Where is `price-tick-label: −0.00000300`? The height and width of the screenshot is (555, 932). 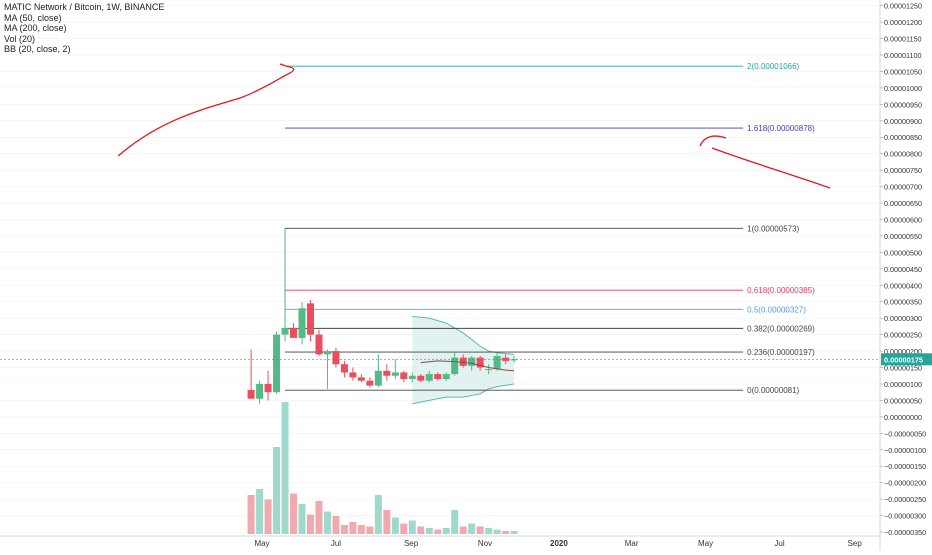 price-tick-label: −0.00000300 is located at coordinates (905, 516).